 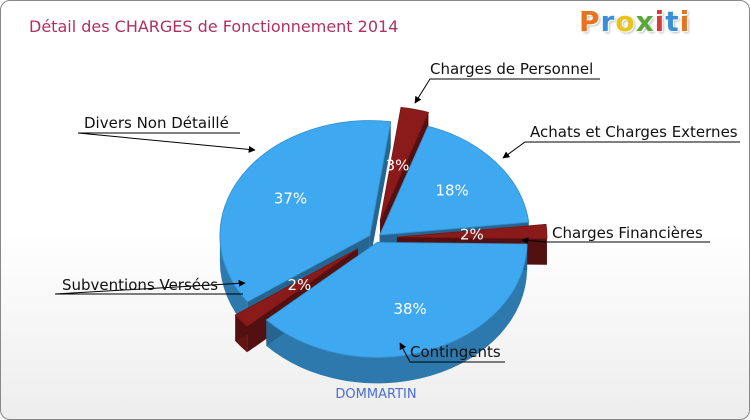 I want to click on slice-category-label: Subventions Versées, so click(x=140, y=285).